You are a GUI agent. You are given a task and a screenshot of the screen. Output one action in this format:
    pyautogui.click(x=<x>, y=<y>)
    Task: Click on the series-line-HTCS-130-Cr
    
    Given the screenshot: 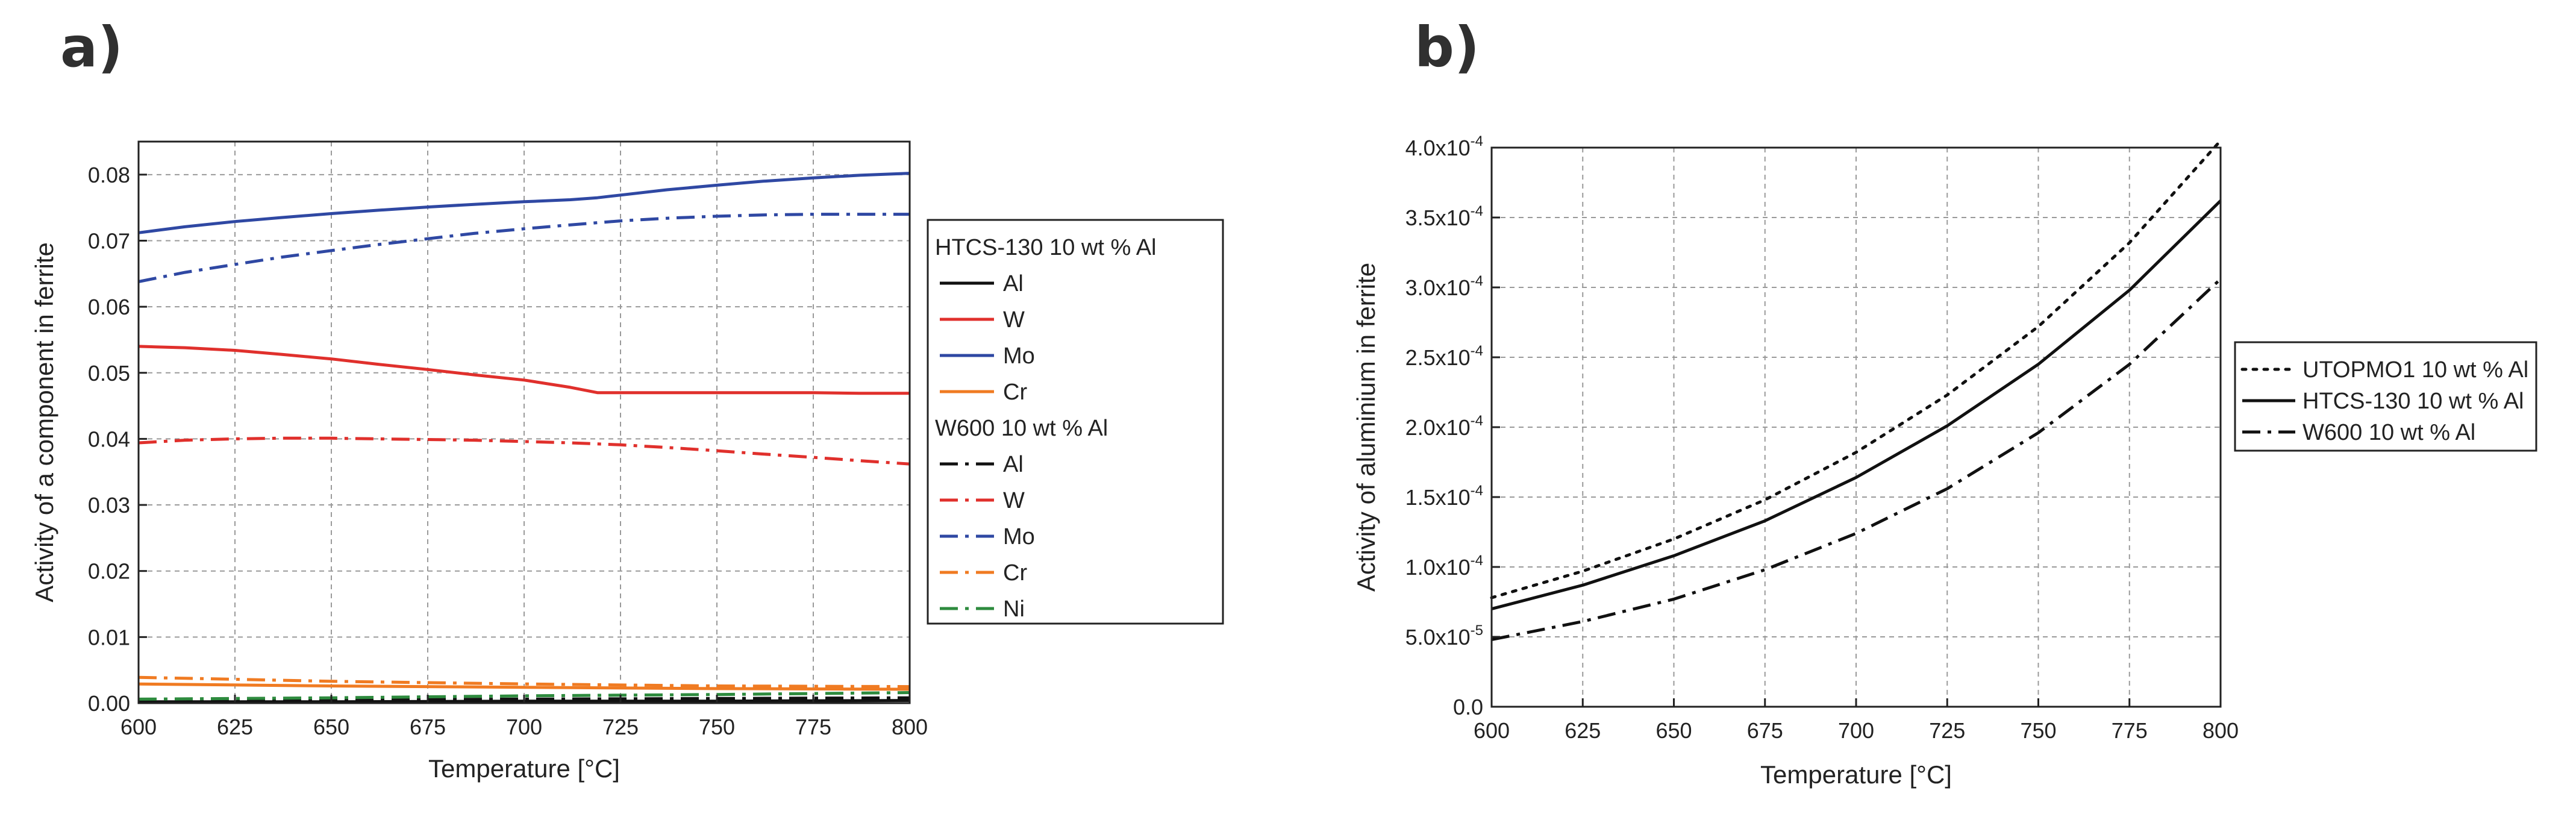 What is the action you would take?
    pyautogui.click(x=524, y=687)
    